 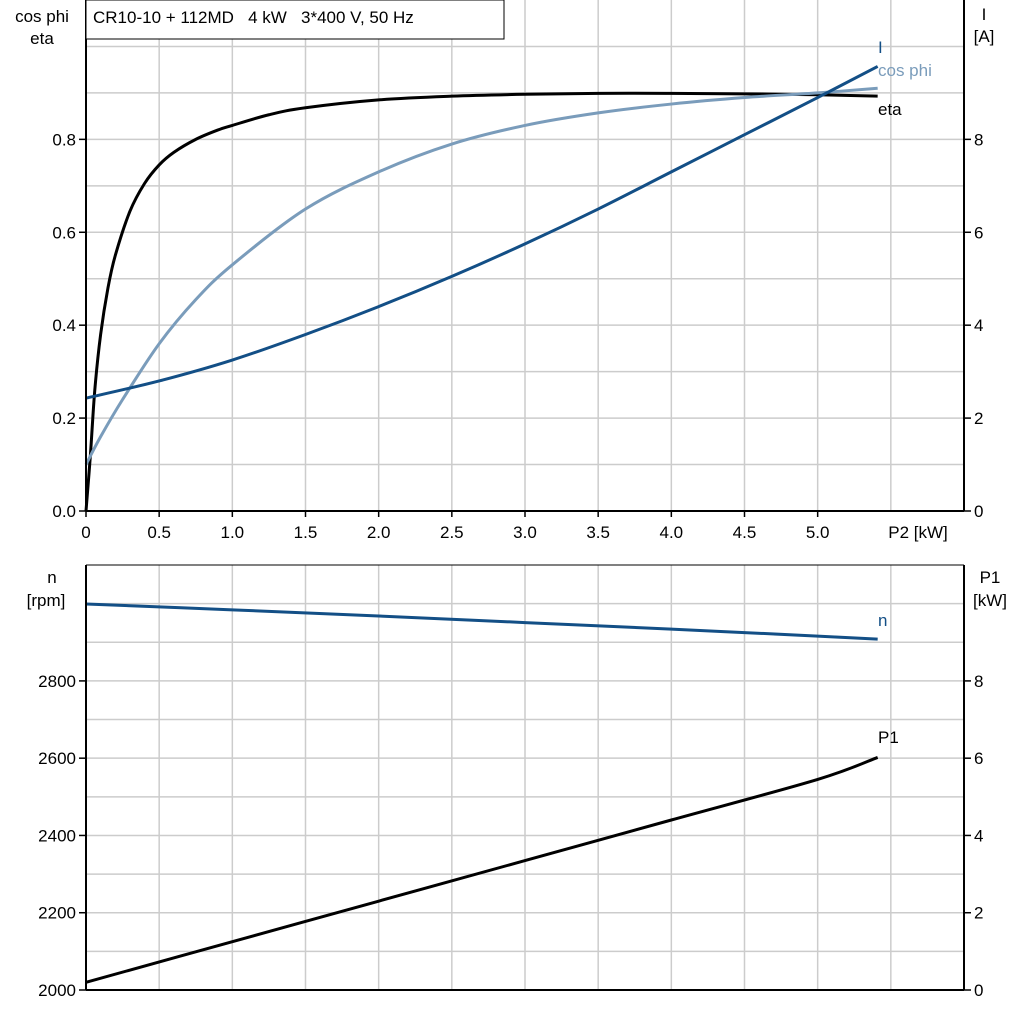 What do you see at coordinates (880, 47) in the screenshot?
I see `label-I: I` at bounding box center [880, 47].